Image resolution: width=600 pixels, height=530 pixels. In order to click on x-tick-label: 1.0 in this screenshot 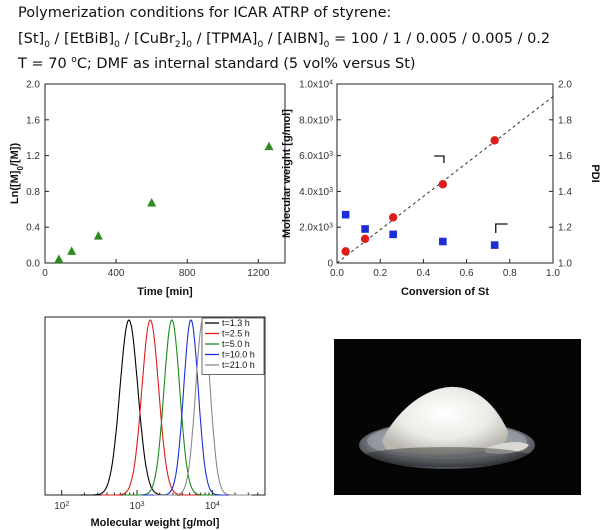, I will do `click(553, 273)`.